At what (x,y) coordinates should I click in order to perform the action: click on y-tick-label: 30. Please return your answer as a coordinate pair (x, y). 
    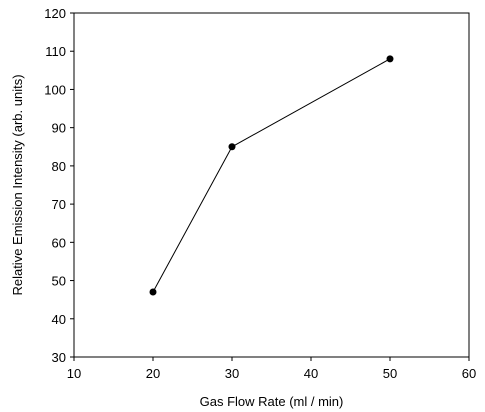
    Looking at the image, I should click on (59, 357).